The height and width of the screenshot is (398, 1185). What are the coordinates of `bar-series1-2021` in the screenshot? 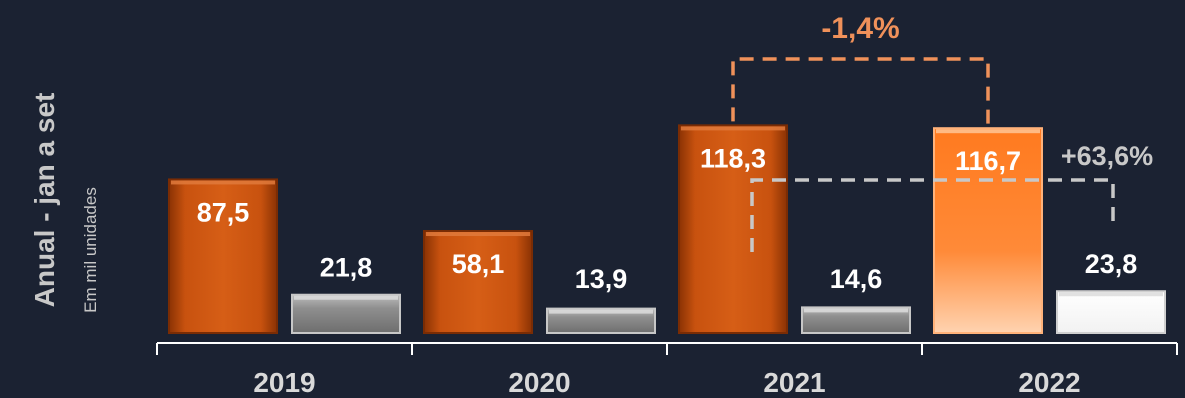 It's located at (733, 229).